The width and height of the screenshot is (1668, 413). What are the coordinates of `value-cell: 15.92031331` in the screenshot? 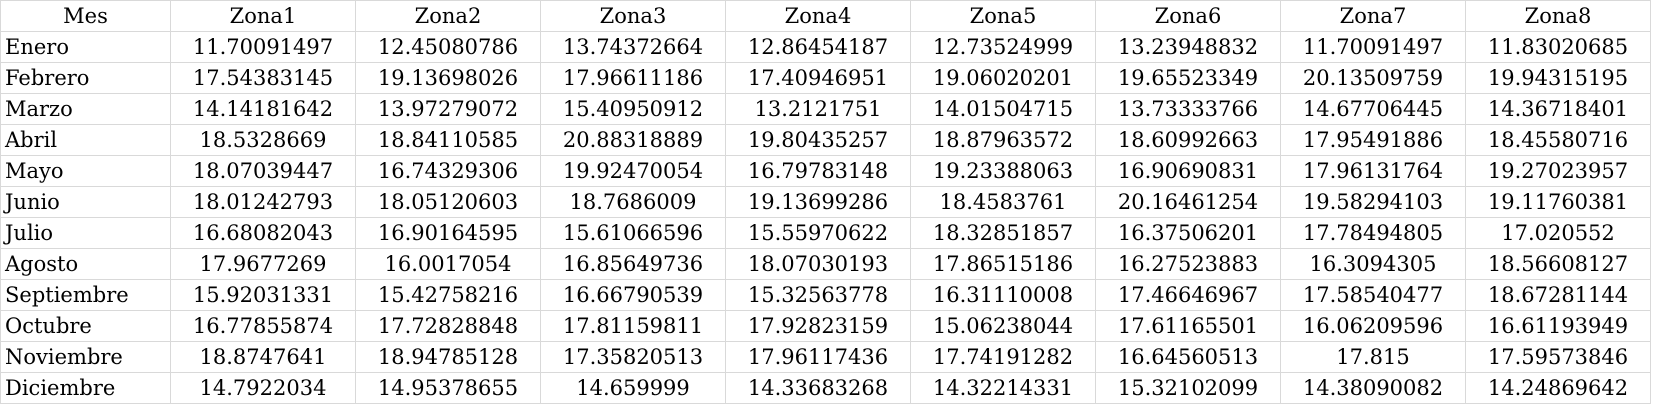 It's located at (263, 295).